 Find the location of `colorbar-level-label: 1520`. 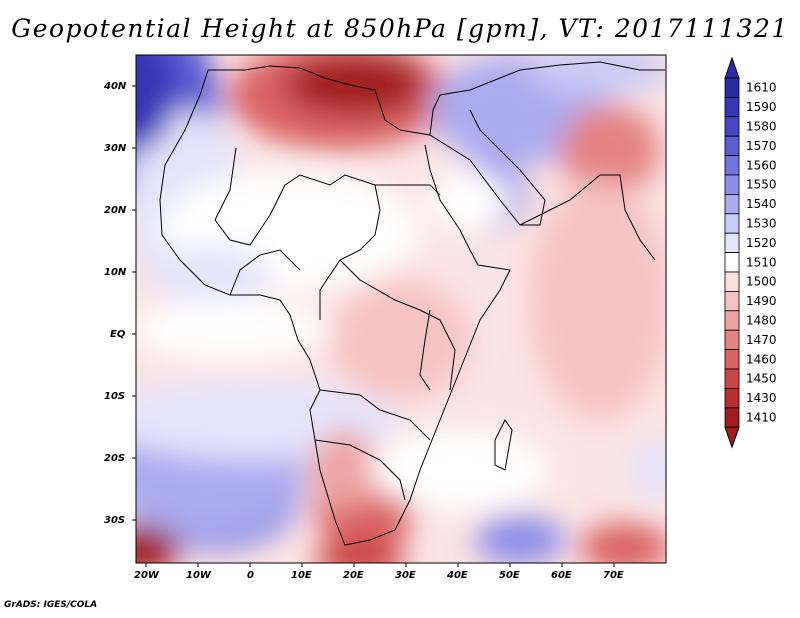

colorbar-level-label: 1520 is located at coordinates (761, 243).